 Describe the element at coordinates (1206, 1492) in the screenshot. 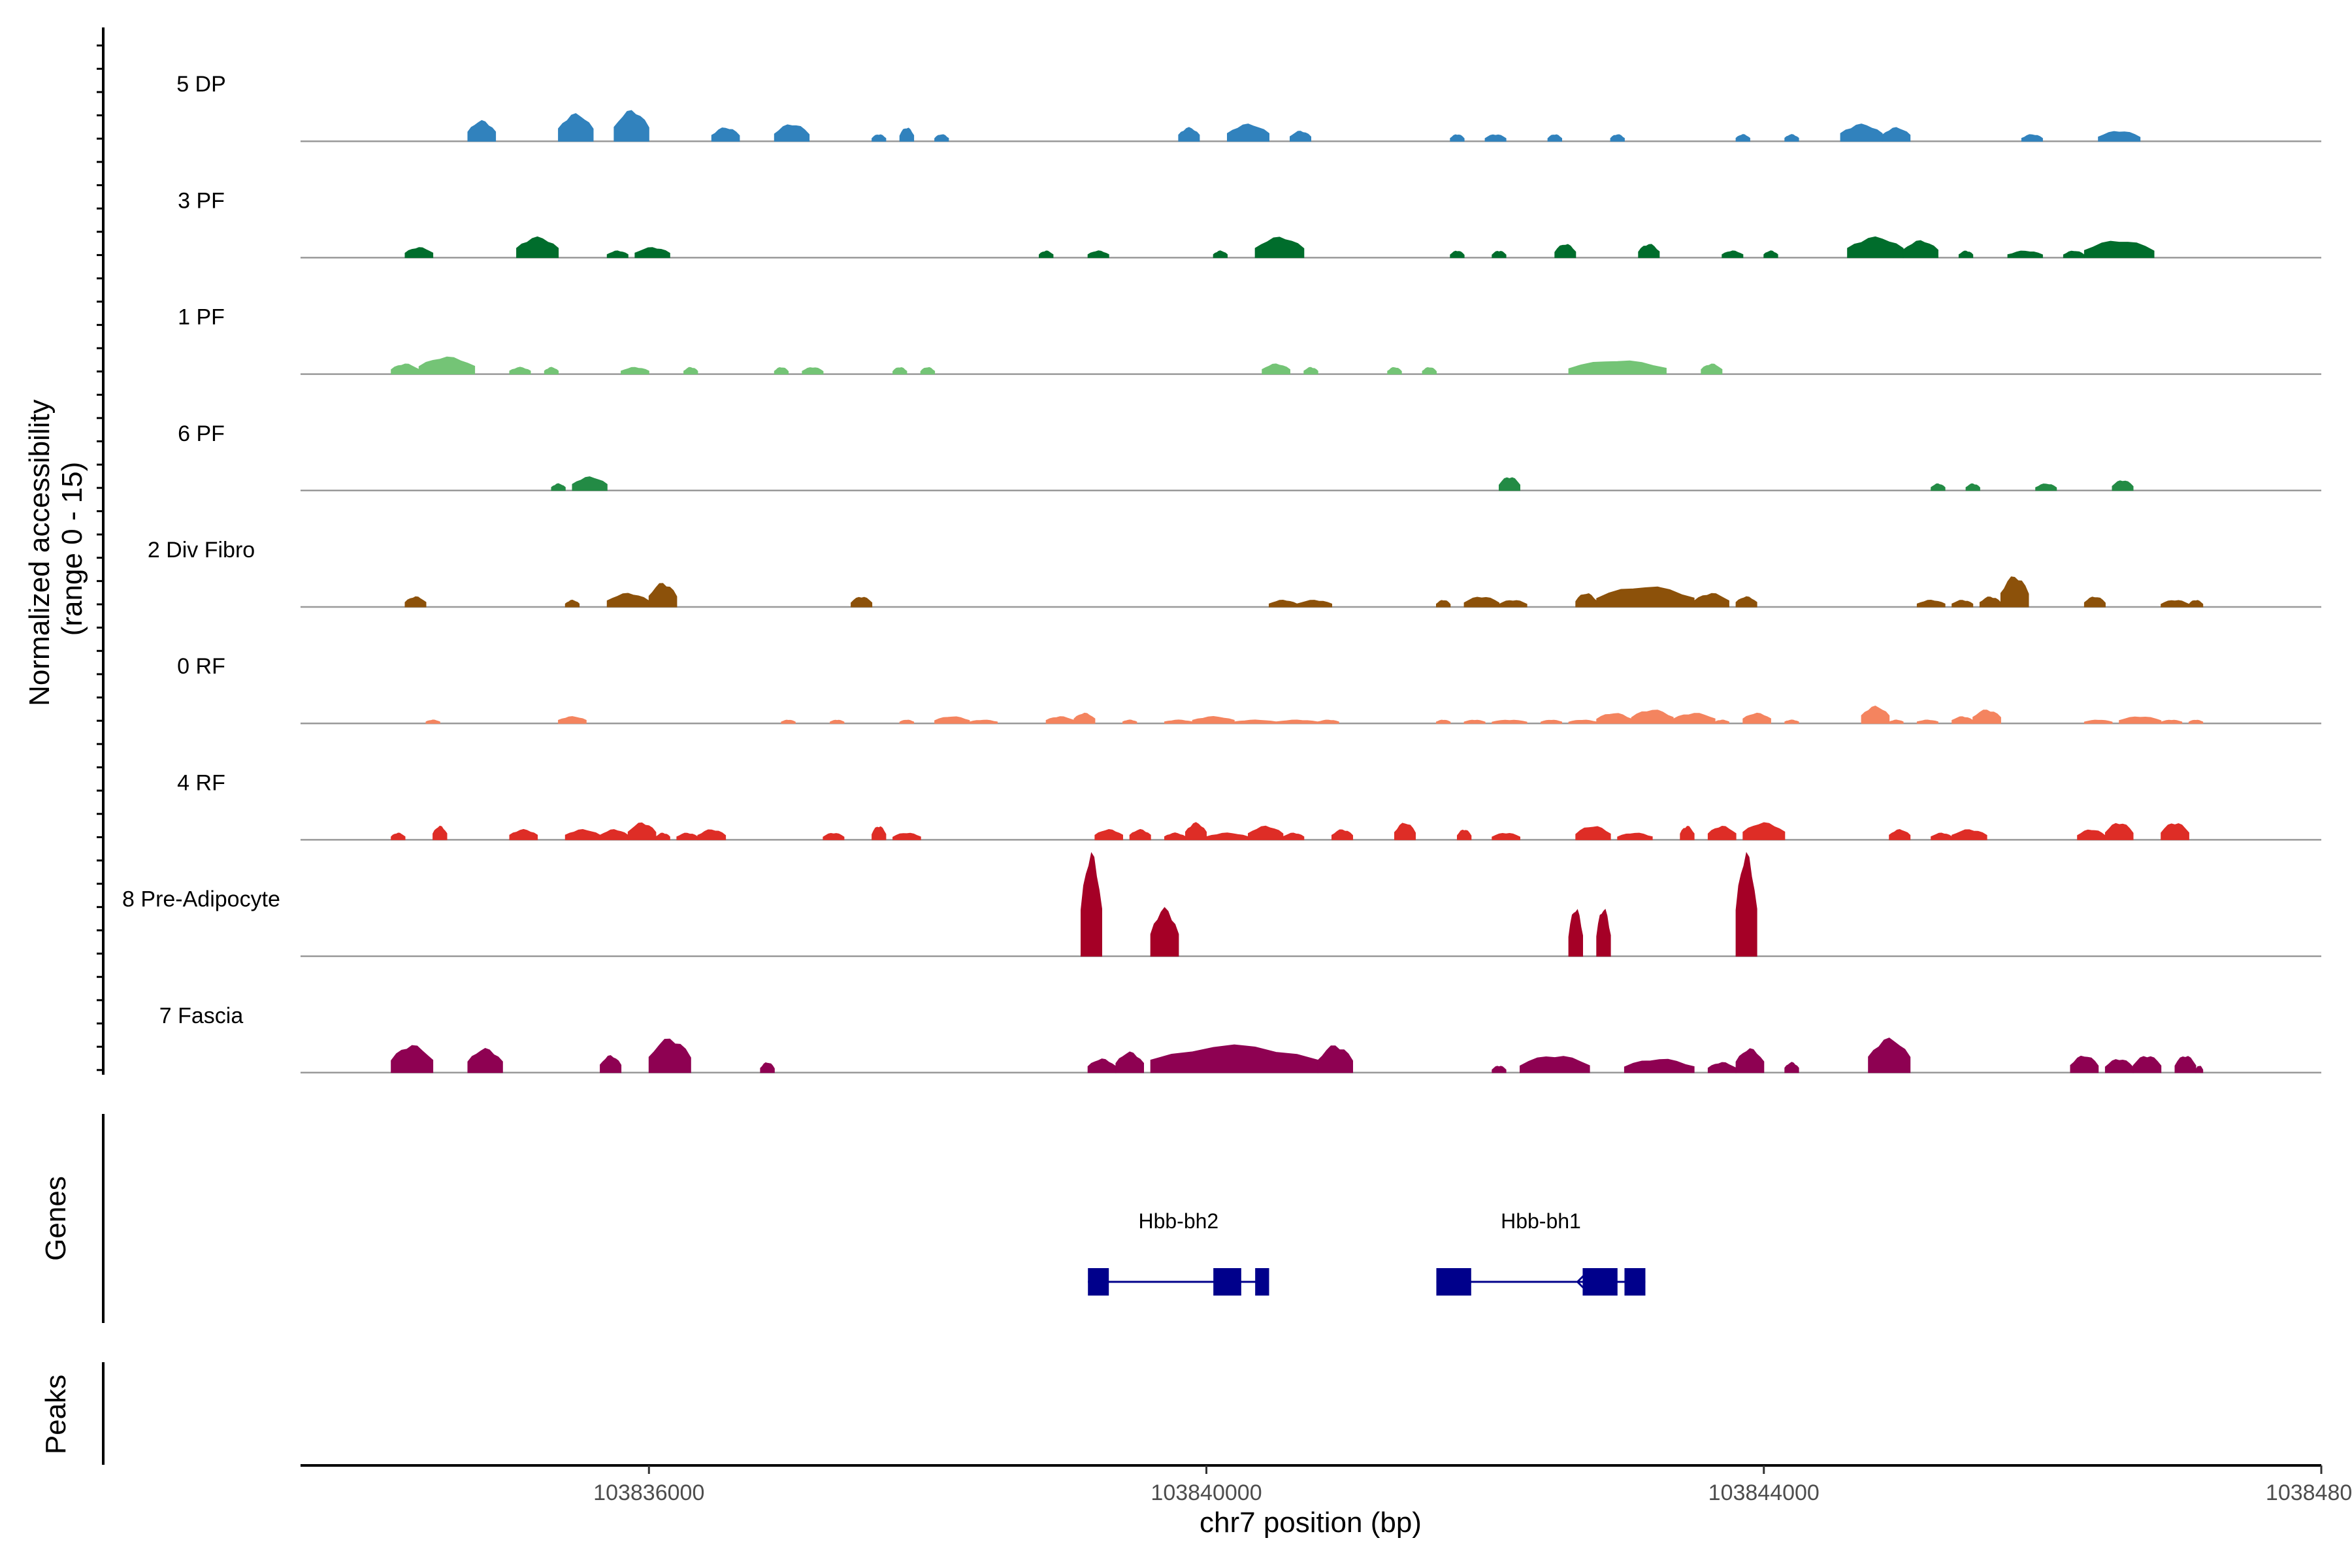

I see `x-tick-label: 103840000` at that location.